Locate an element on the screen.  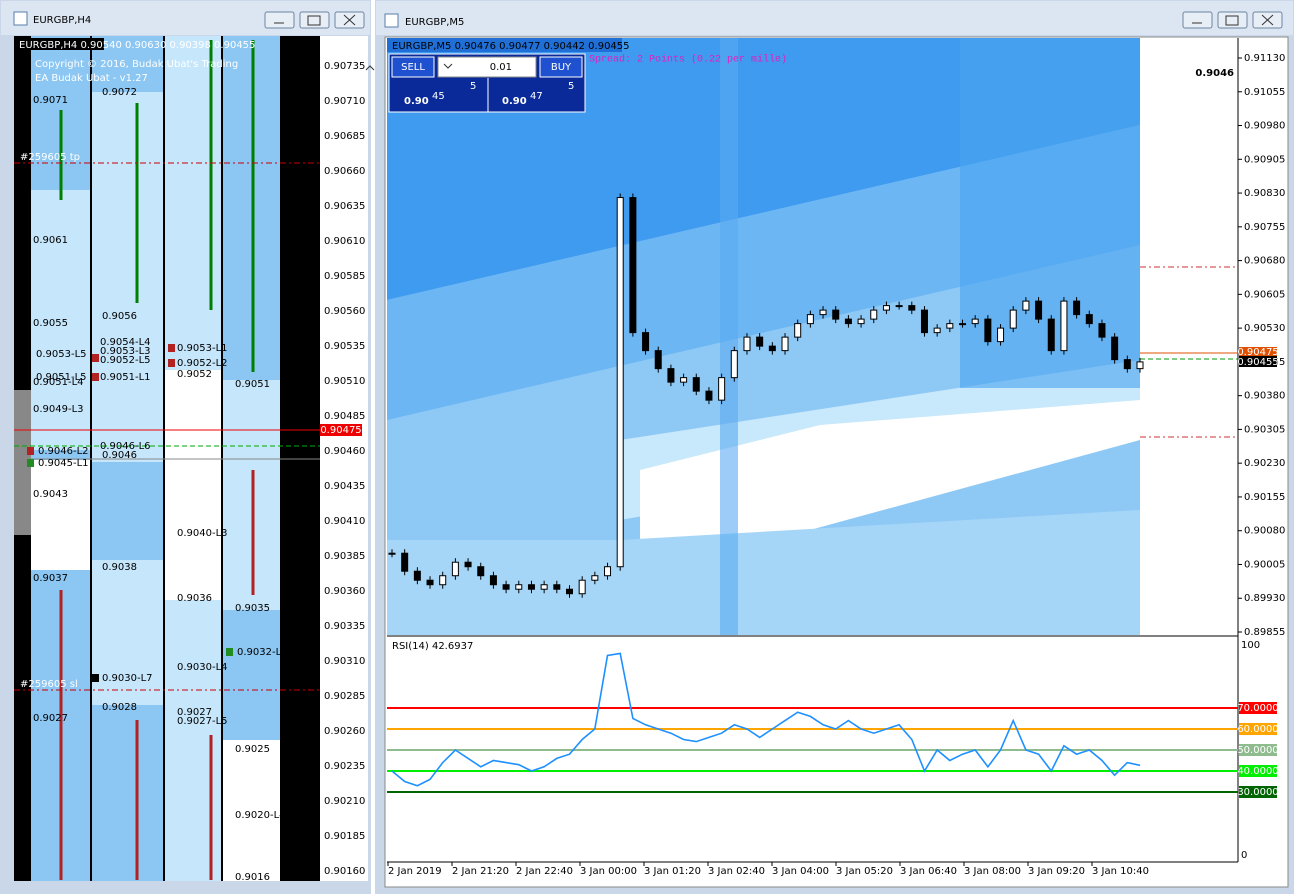
lot-input is located at coordinates (487, 67).